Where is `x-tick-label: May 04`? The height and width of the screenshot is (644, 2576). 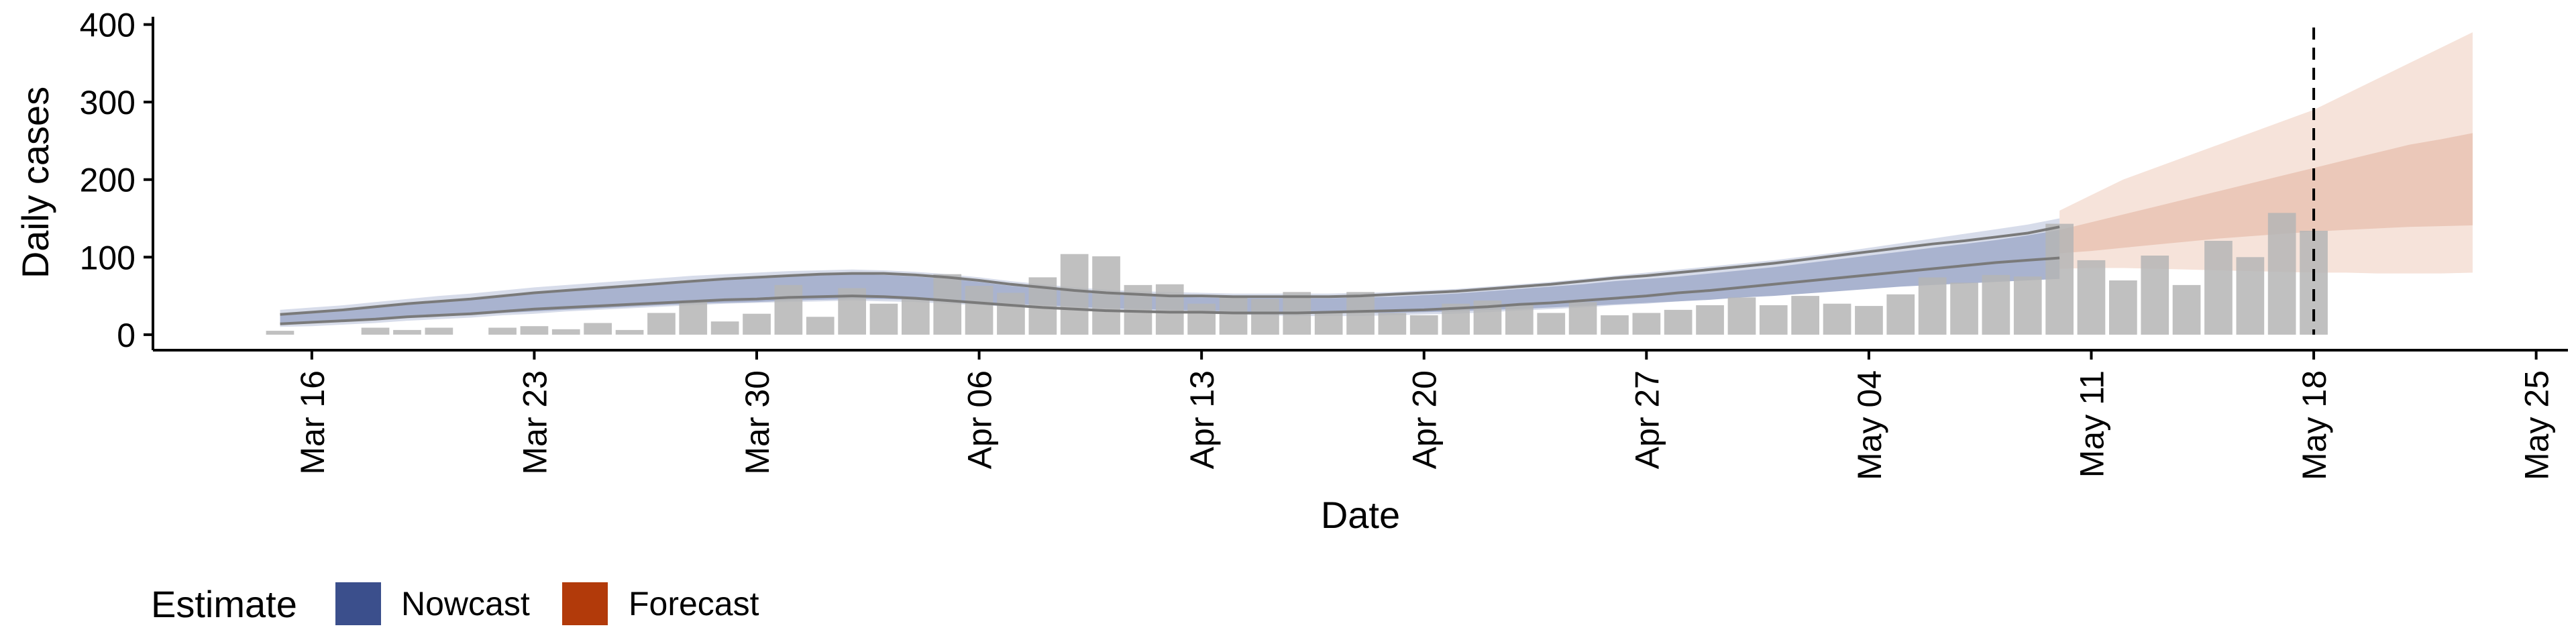
x-tick-label: May 04 is located at coordinates (1869, 425).